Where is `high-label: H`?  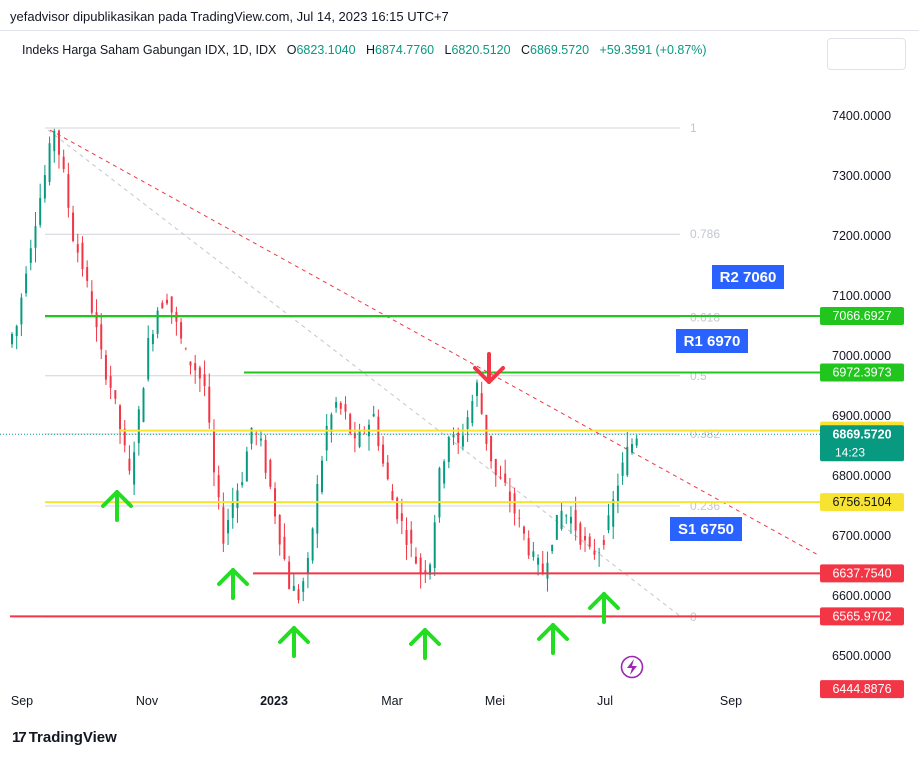
high-label: H is located at coordinates (370, 50).